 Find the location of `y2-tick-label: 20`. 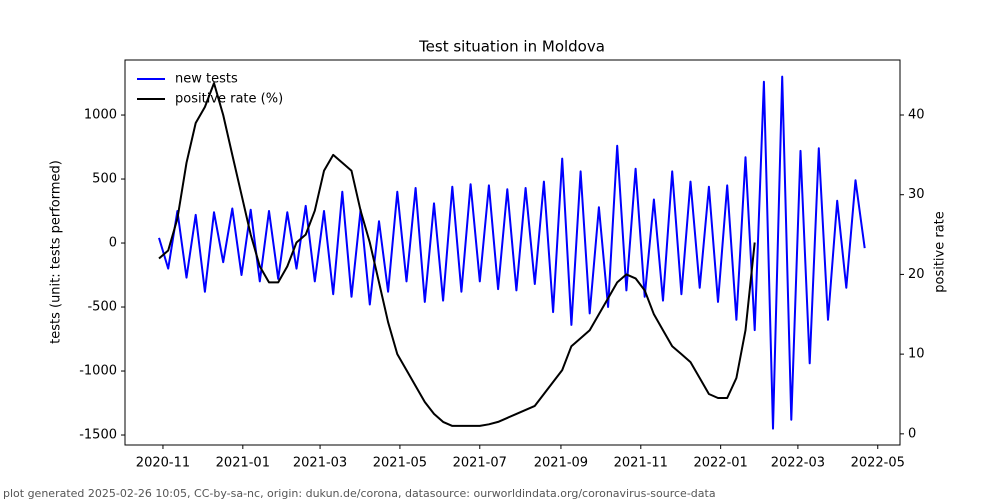

y2-tick-label: 20 is located at coordinates (916, 274).